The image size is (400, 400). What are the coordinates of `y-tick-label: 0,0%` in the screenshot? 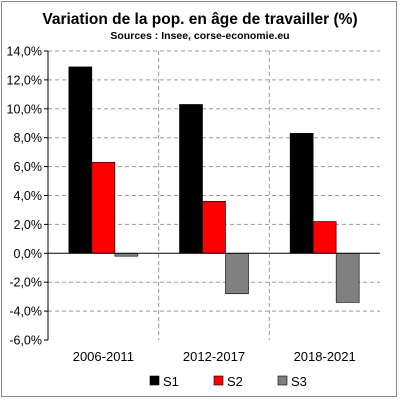 It's located at (28, 254).